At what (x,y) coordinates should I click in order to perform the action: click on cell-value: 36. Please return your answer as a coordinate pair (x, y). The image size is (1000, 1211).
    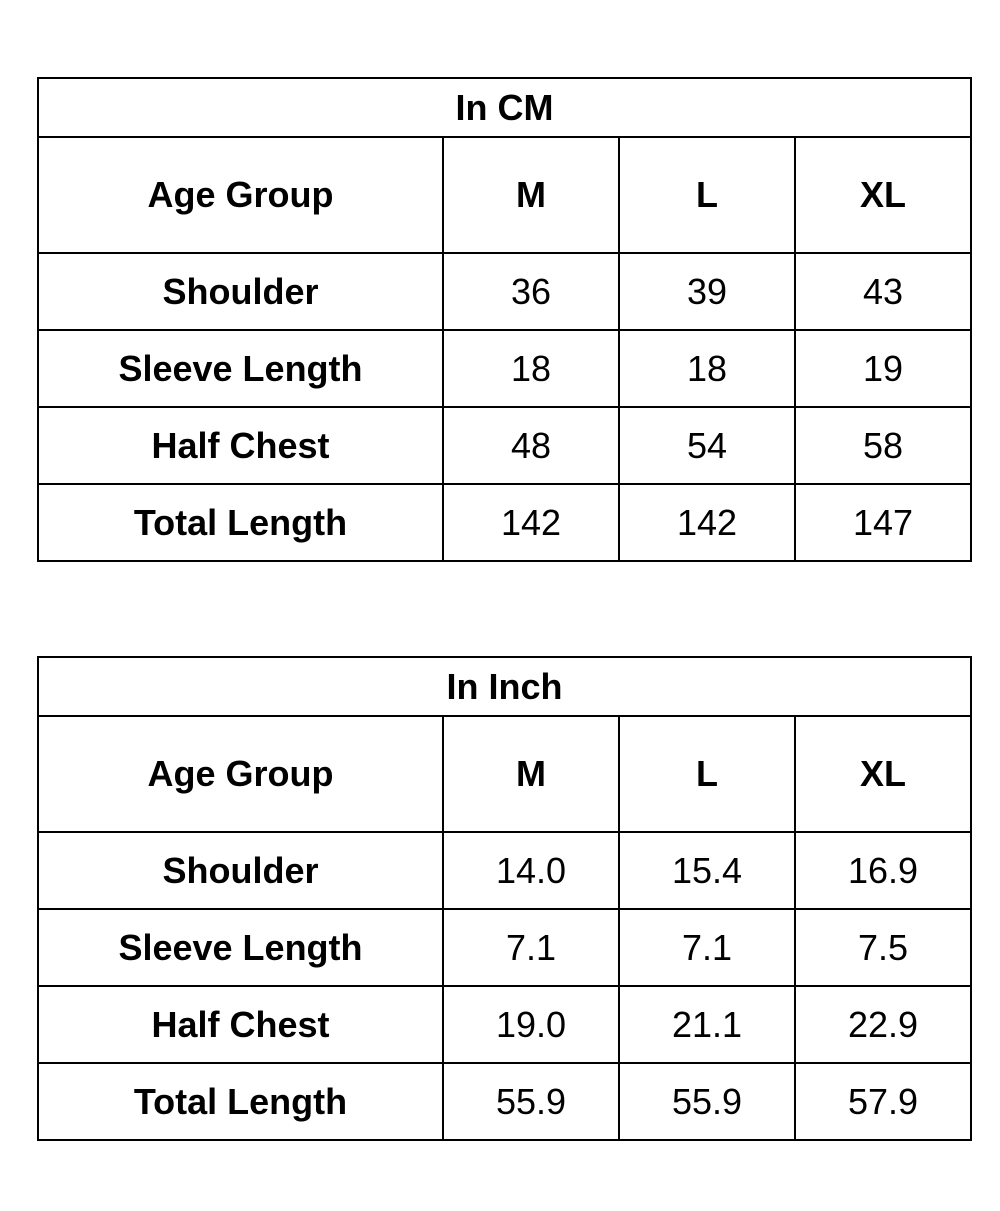
    Looking at the image, I should click on (531, 291).